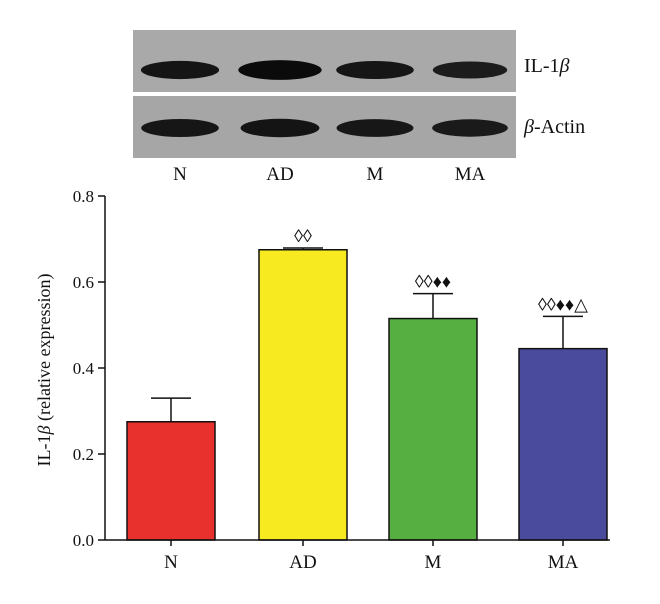 The height and width of the screenshot is (604, 660). What do you see at coordinates (357, 556) in the screenshot?
I see `x-axis: N AD M MA` at bounding box center [357, 556].